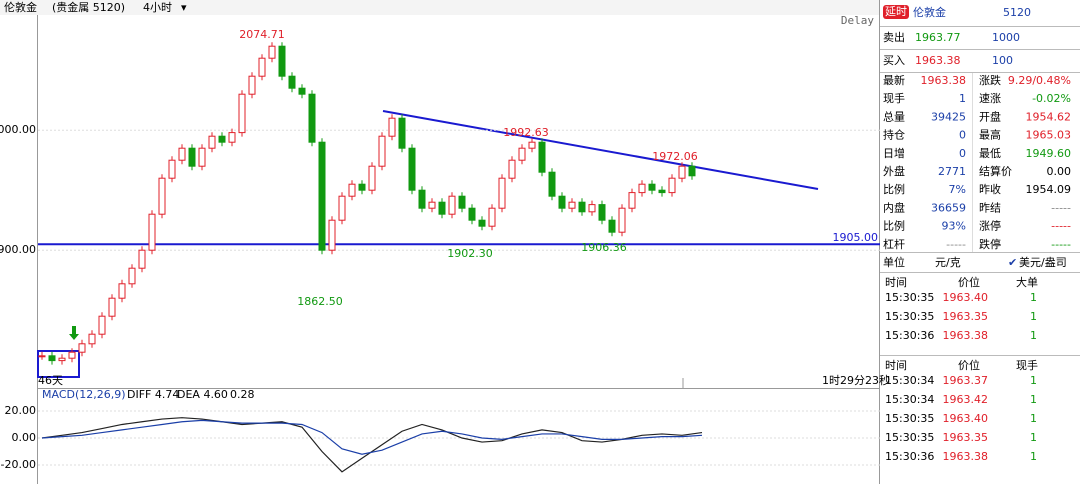  I want to click on stat-value: 36659, so click(948, 207).